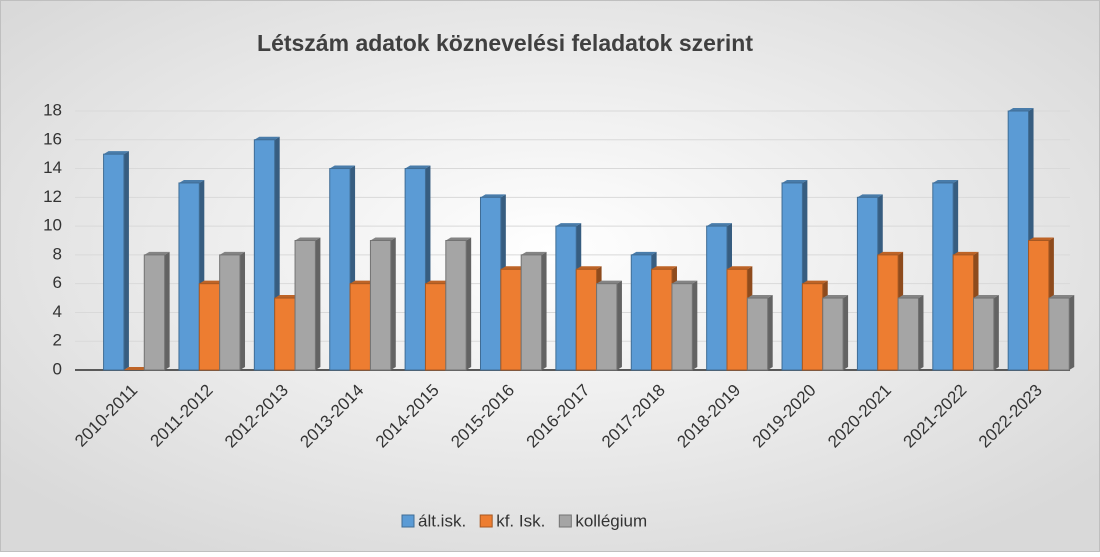 The image size is (1100, 557). I want to click on y-tick-label: 12, so click(52, 196).